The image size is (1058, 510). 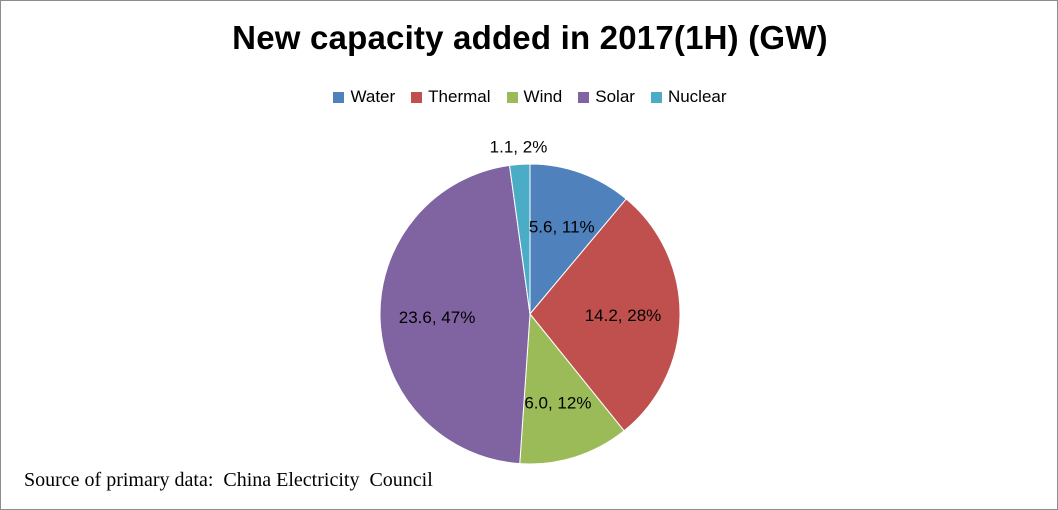 What do you see at coordinates (543, 96) in the screenshot?
I see `legend-label-wind: Wind` at bounding box center [543, 96].